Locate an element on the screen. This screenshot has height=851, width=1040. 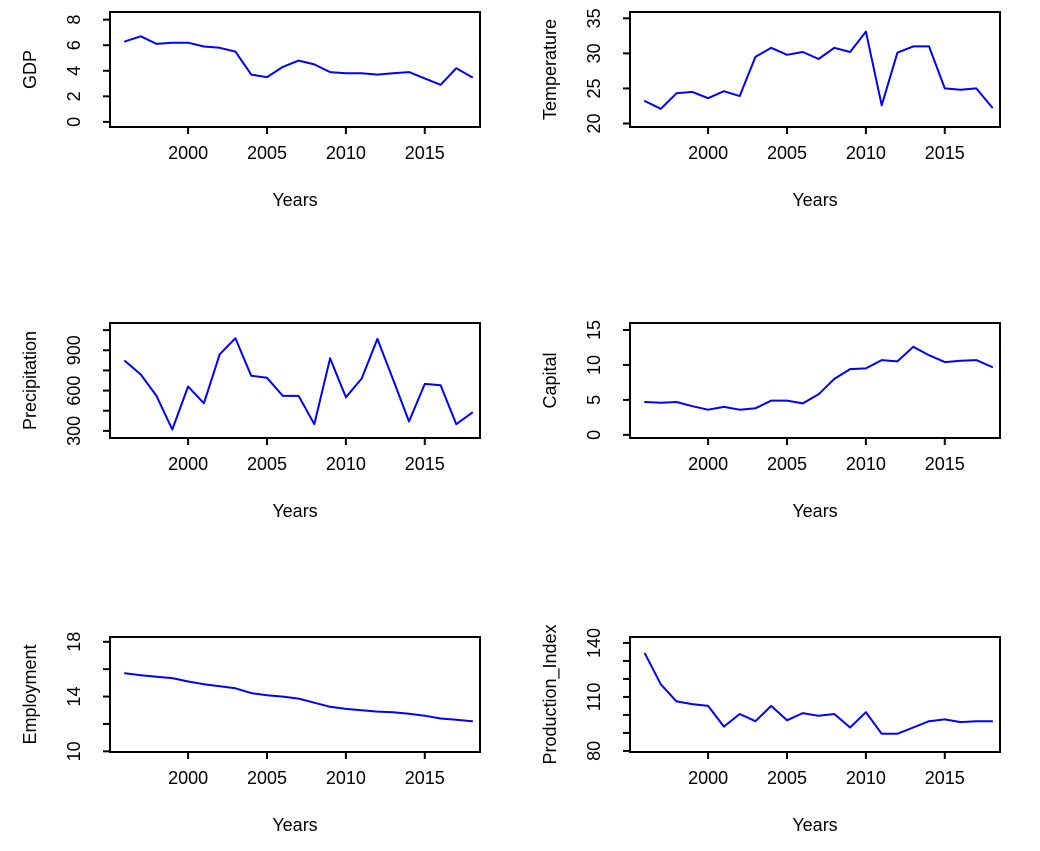
production-index-x-axis-title: Years is located at coordinates (814, 825).